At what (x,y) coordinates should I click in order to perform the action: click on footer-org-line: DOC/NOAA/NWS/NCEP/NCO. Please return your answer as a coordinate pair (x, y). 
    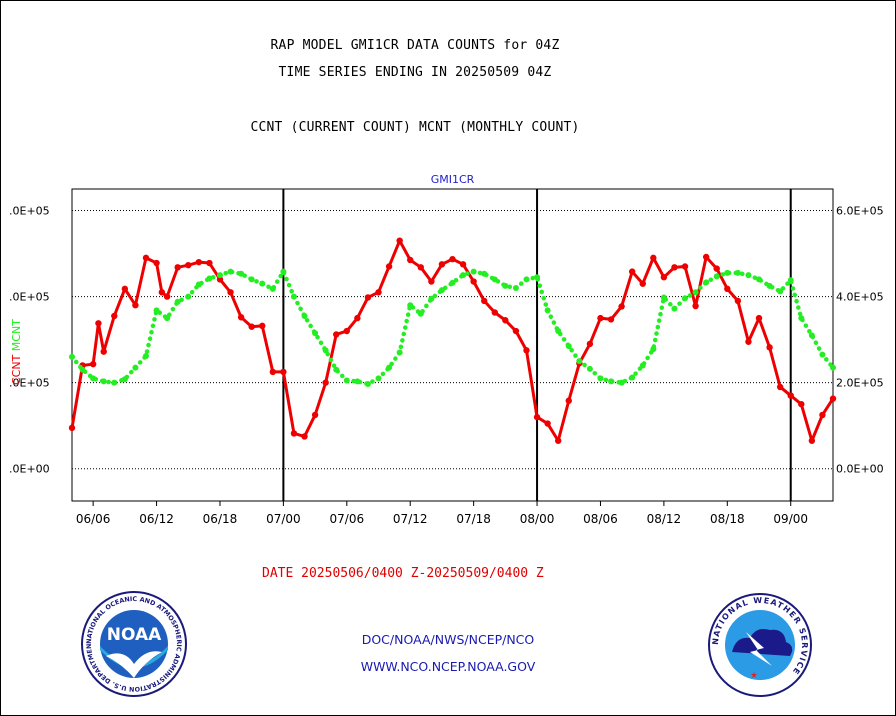
    Looking at the image, I should click on (448, 639).